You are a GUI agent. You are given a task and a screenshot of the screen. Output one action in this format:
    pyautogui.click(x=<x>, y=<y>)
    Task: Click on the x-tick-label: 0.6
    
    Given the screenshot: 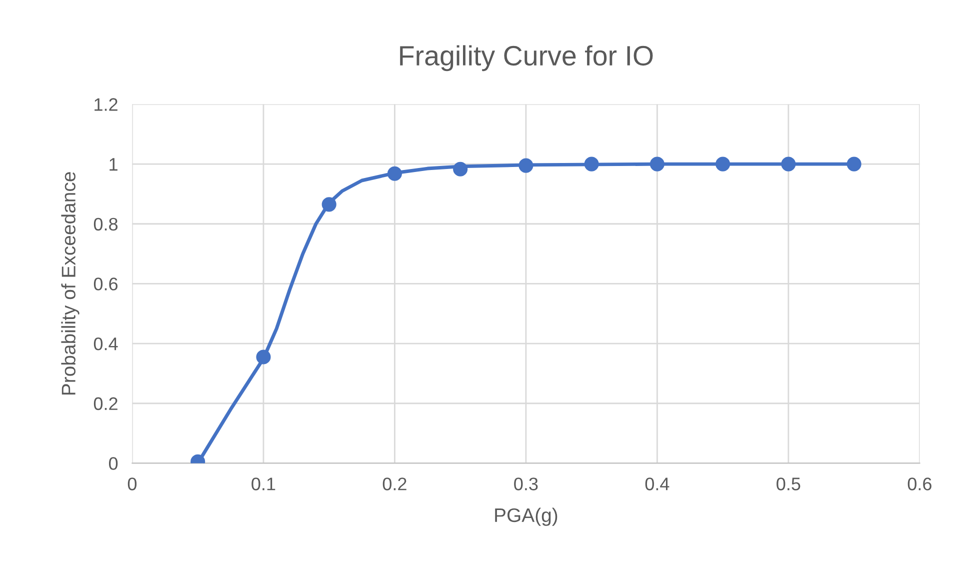 What is the action you would take?
    pyautogui.click(x=920, y=484)
    